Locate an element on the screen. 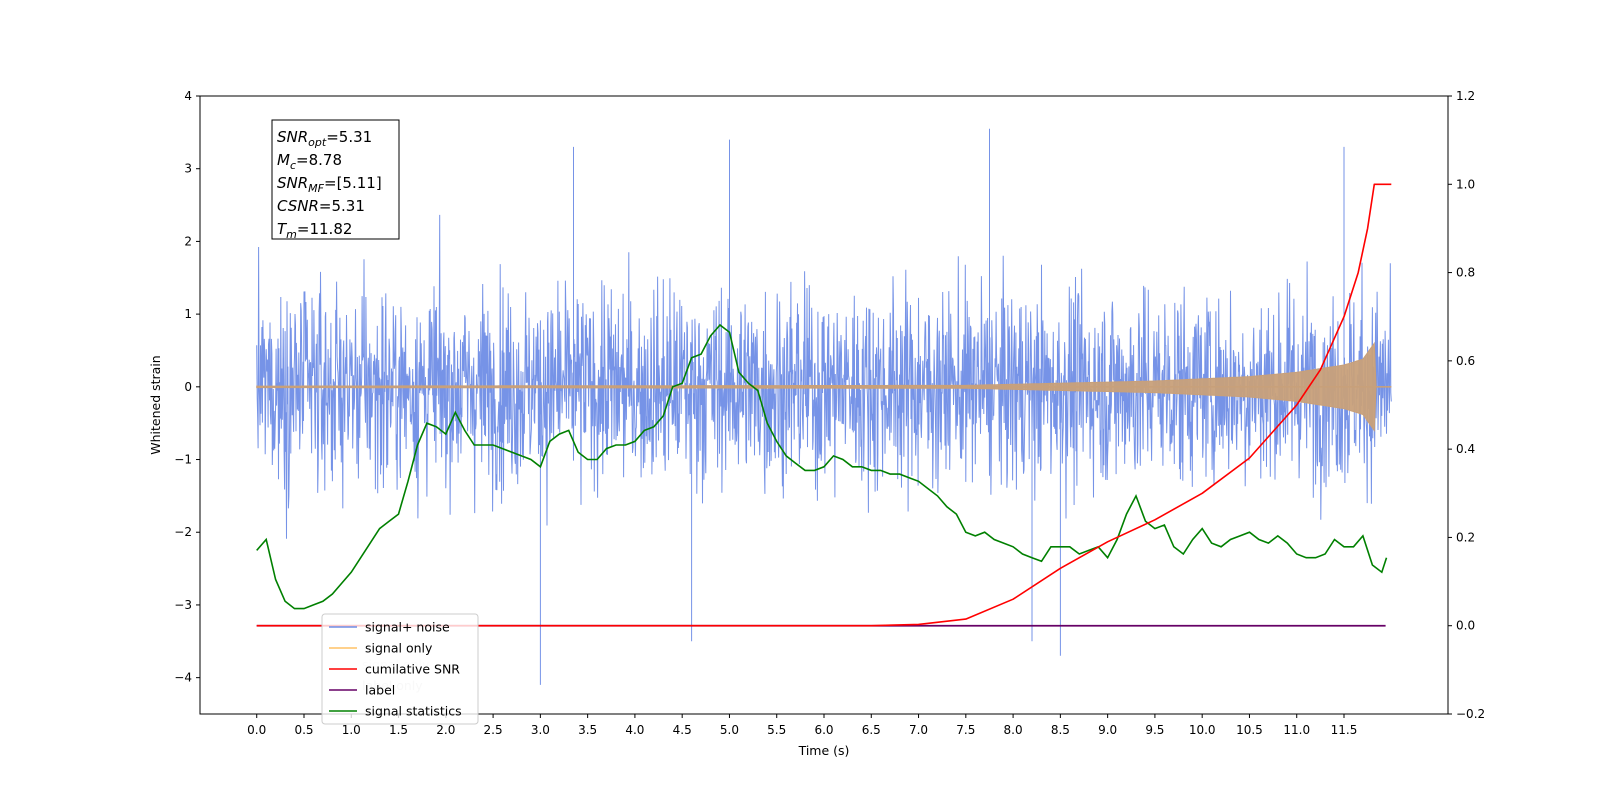 The image size is (1600, 800). annotation-line: CSNR=5.31 is located at coordinates (321, 206).